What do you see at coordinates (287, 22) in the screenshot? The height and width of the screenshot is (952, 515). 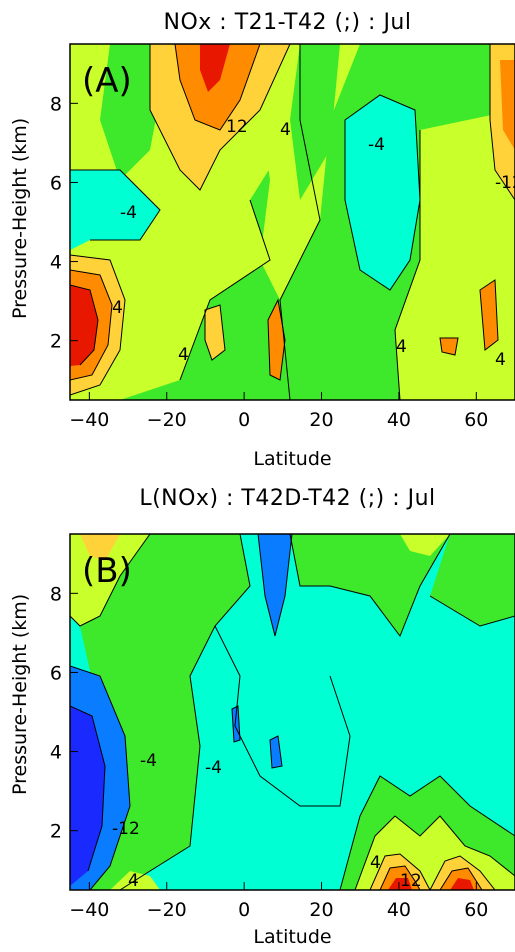 I see `chart-title: NOx : T21-T42 (;) : Jul` at bounding box center [287, 22].